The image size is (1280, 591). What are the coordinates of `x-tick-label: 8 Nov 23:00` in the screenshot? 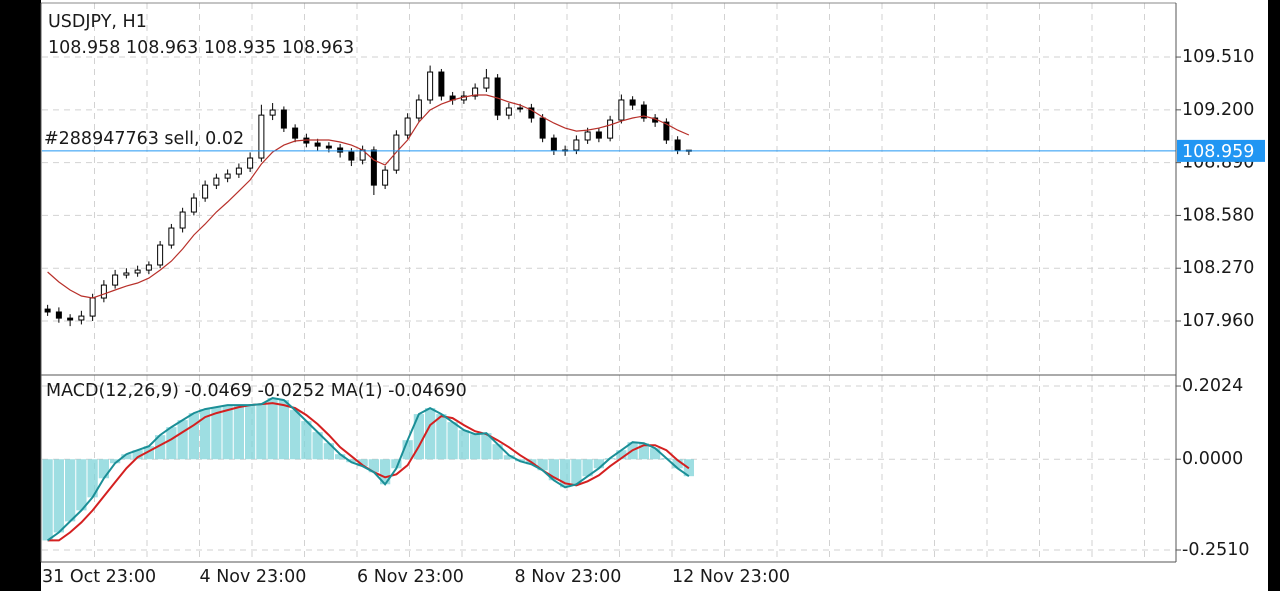 It's located at (568, 577).